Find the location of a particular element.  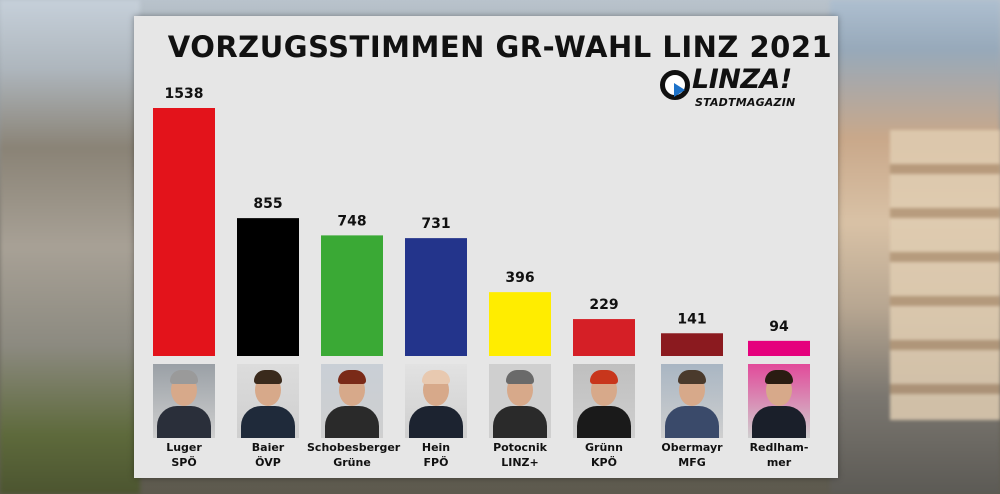

candidate-party: Grüne is located at coordinates (352, 462).